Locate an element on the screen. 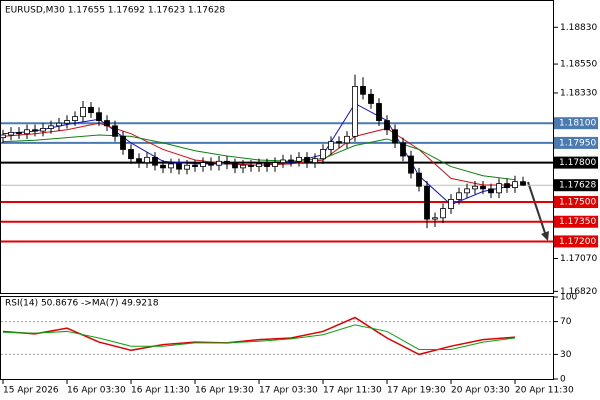 The image size is (600, 400). level-label: 1.17950 is located at coordinates (577, 143).